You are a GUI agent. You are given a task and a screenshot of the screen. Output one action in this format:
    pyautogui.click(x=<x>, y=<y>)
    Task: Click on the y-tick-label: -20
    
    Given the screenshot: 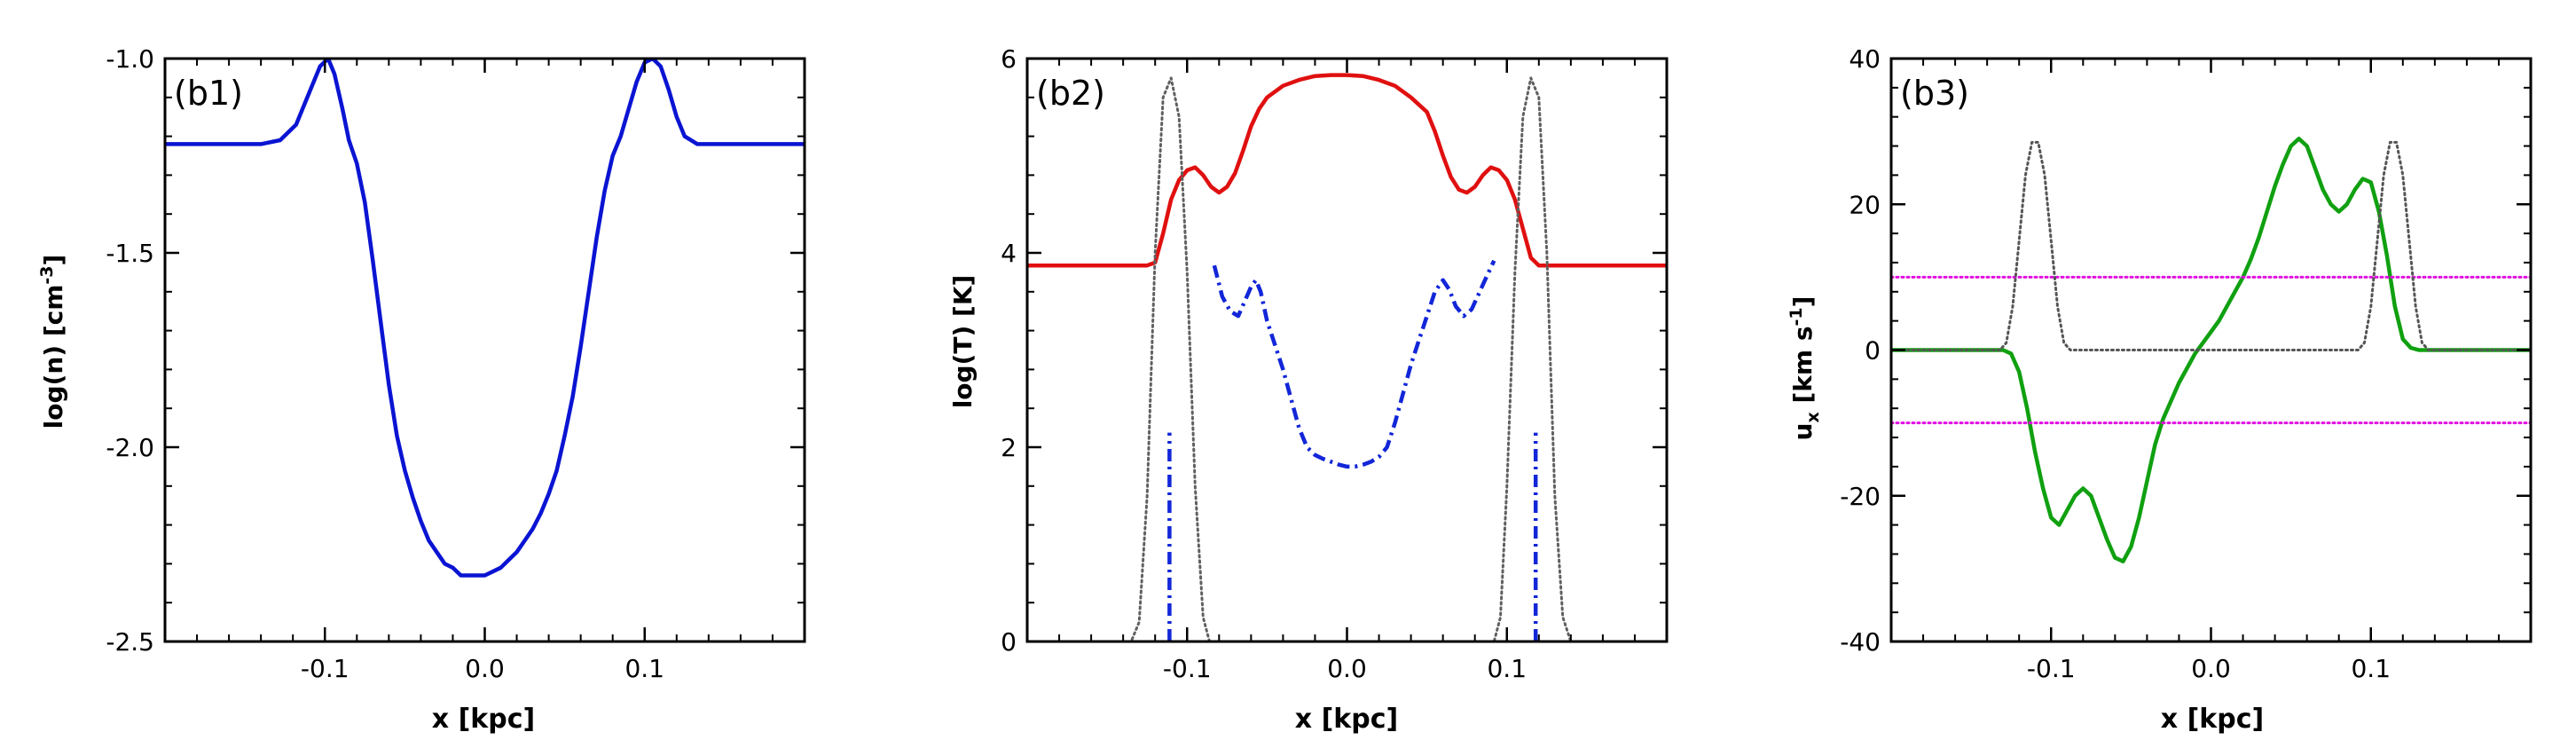 What is the action you would take?
    pyautogui.click(x=1860, y=497)
    